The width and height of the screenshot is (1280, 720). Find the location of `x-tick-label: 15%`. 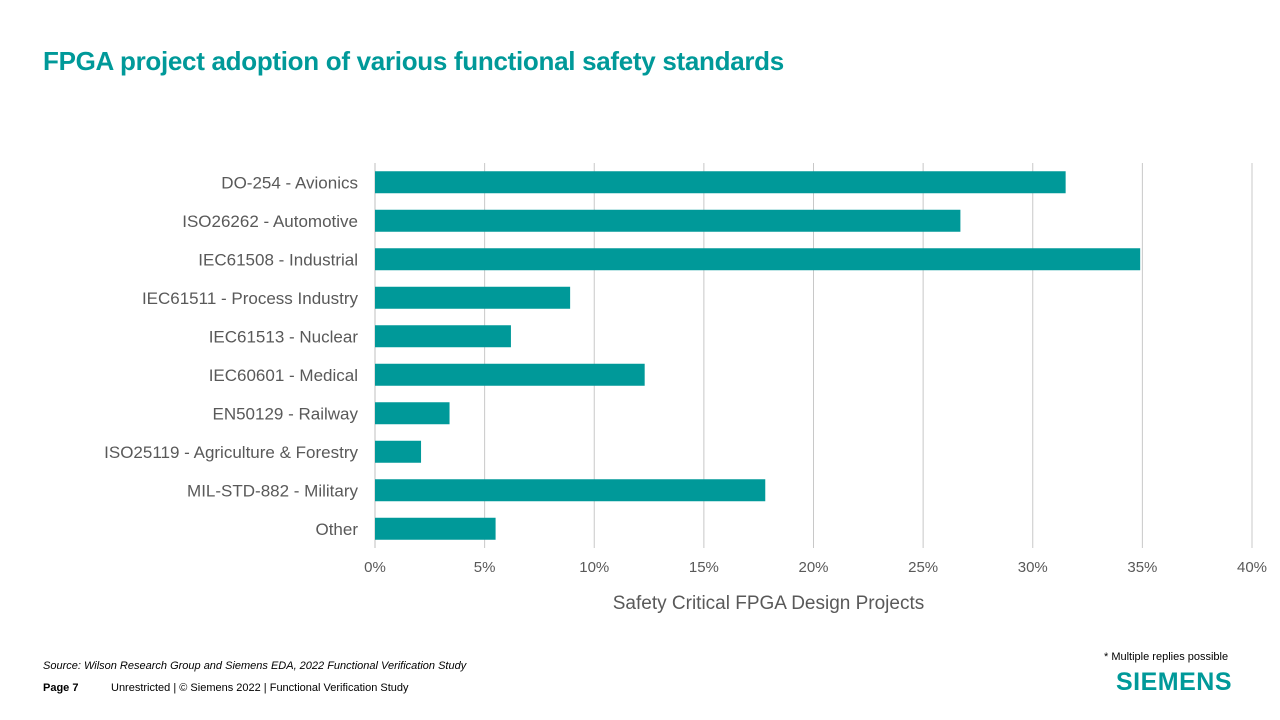

x-tick-label: 15% is located at coordinates (704, 567).